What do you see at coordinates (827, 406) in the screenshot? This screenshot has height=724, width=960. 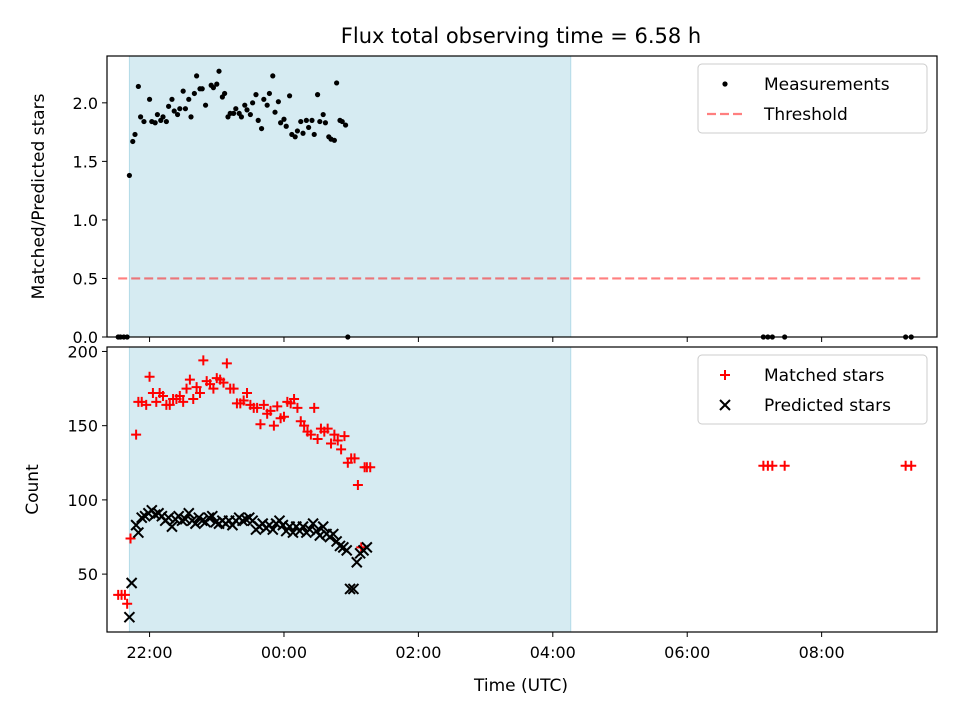 I see `bottom-legend-label: Predicted stars` at bounding box center [827, 406].